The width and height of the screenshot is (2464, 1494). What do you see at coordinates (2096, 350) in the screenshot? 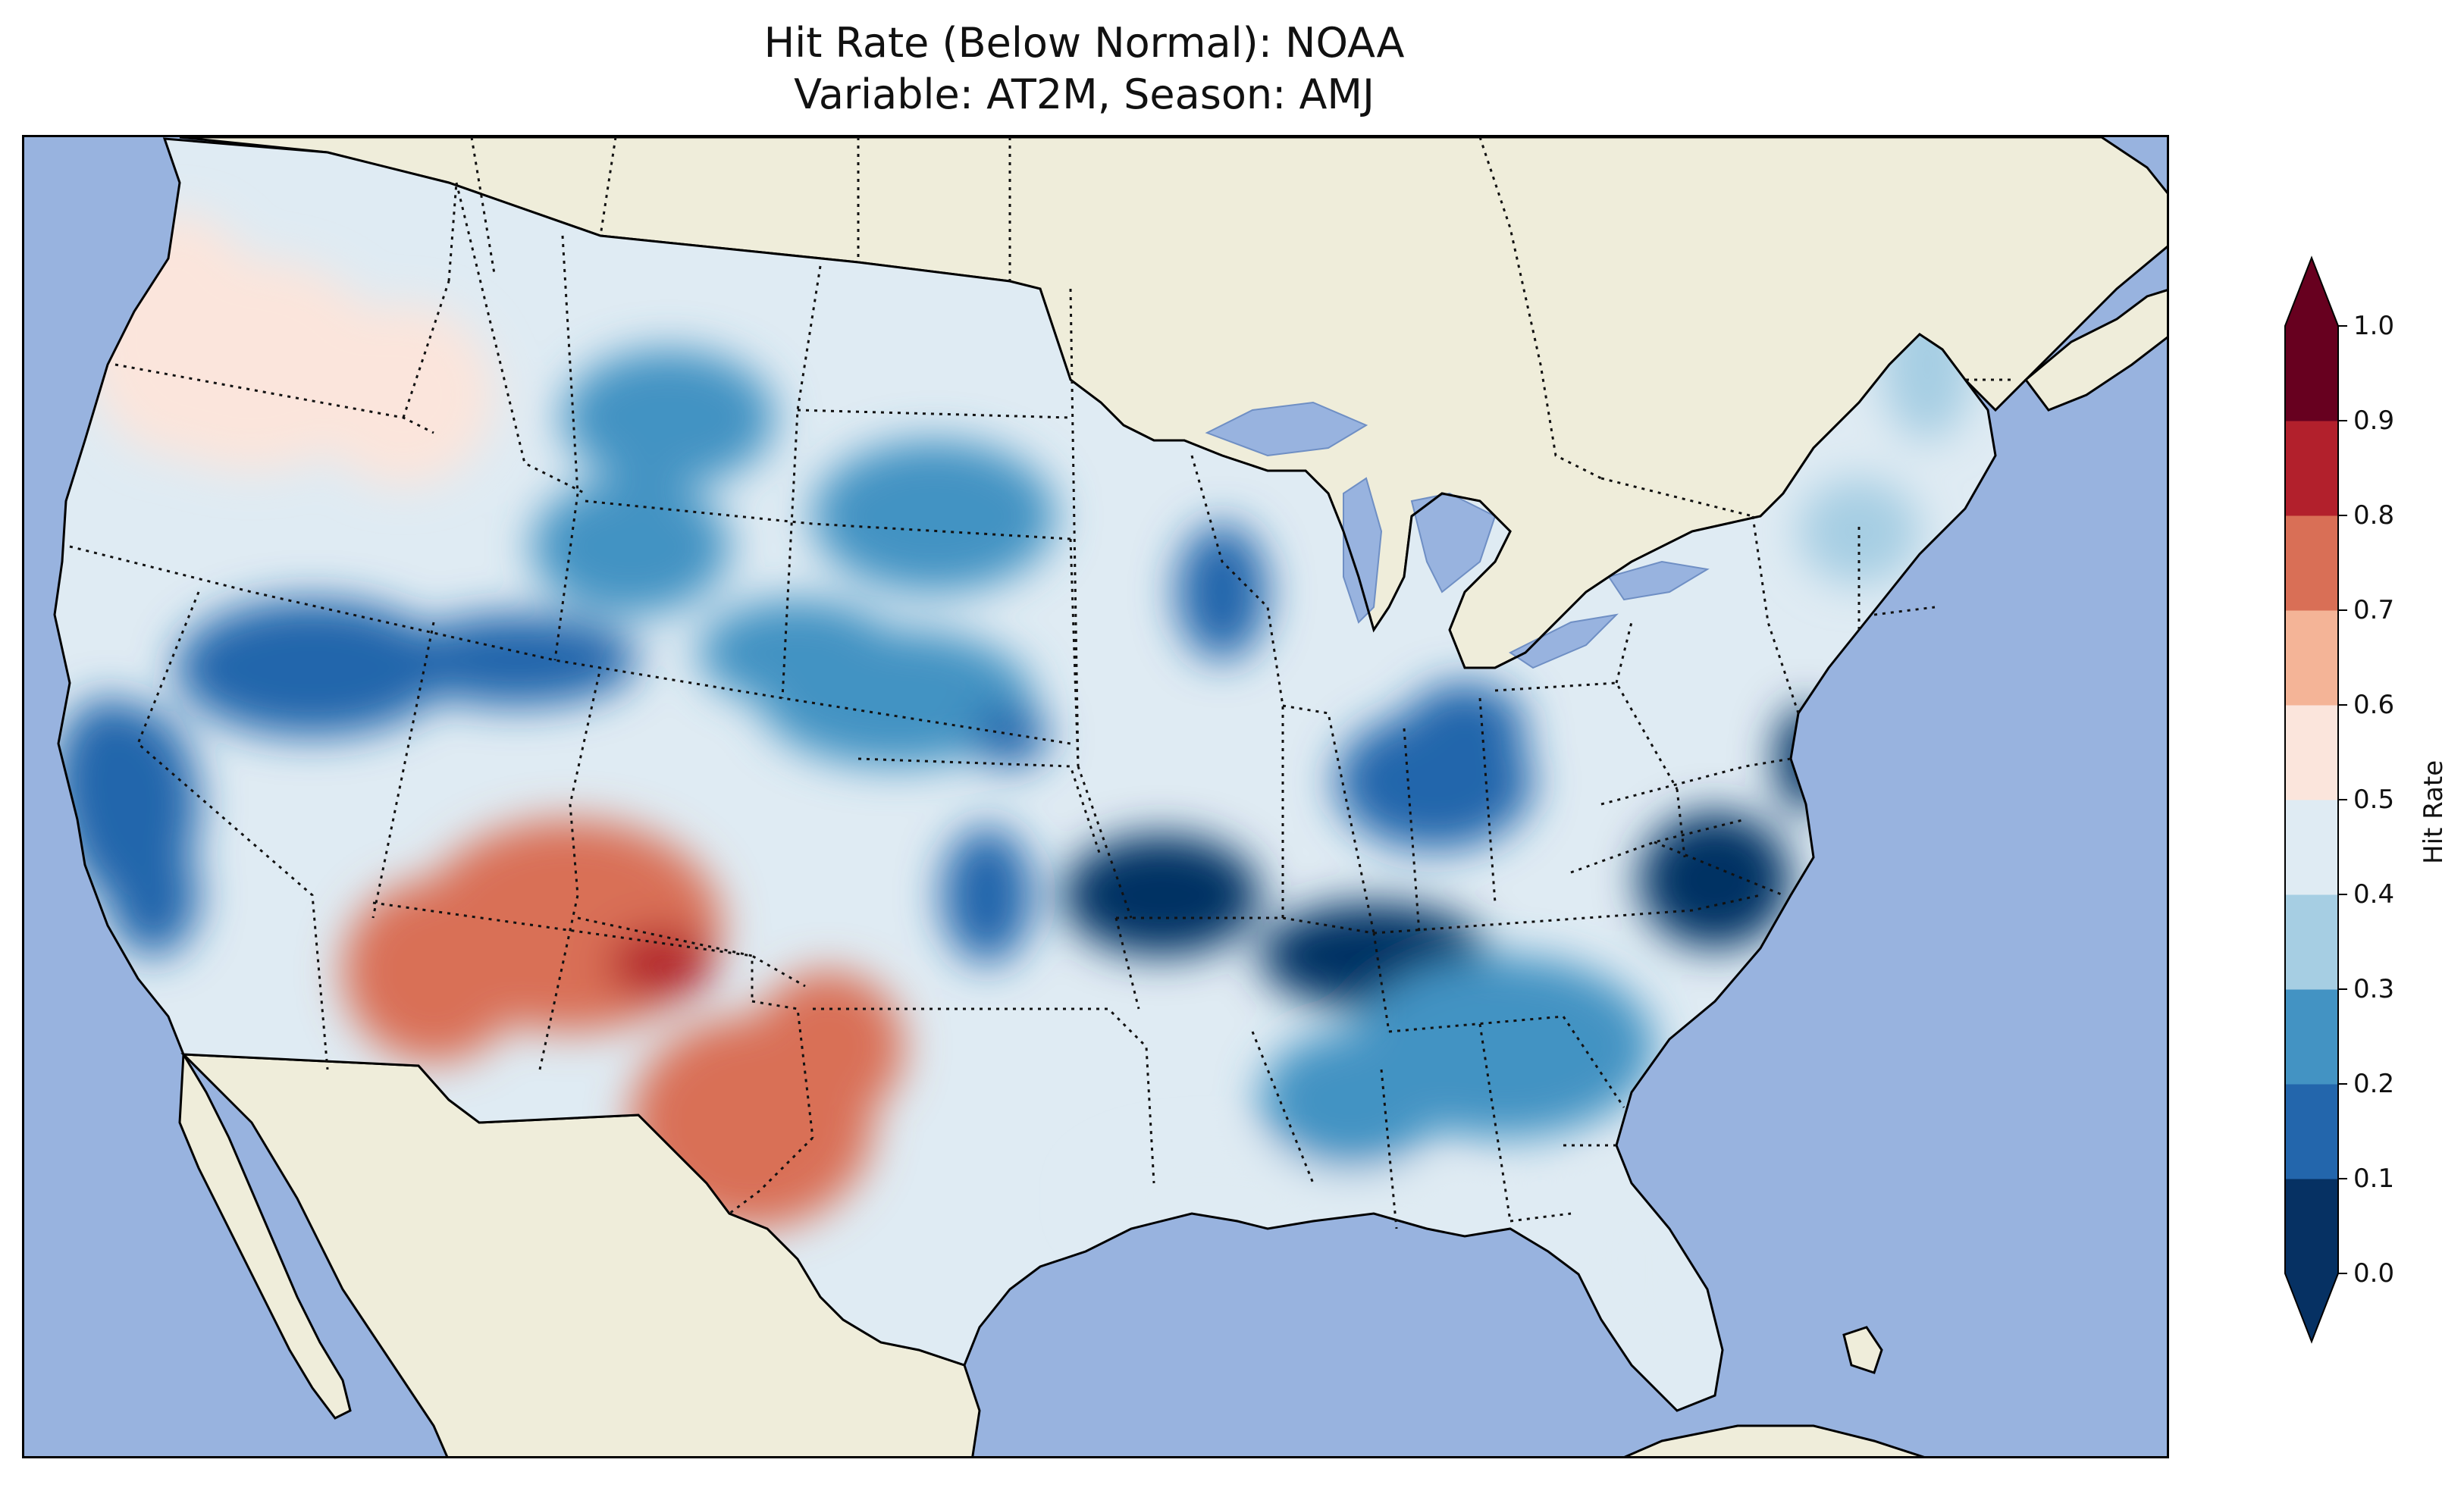
I see `land-maritimes` at bounding box center [2096, 350].